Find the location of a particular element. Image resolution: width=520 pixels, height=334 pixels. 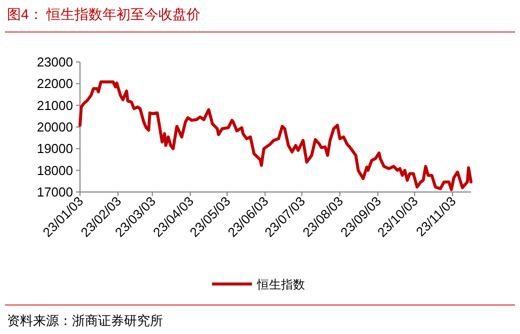

y-tick-label: 18000 is located at coordinates (54, 170).